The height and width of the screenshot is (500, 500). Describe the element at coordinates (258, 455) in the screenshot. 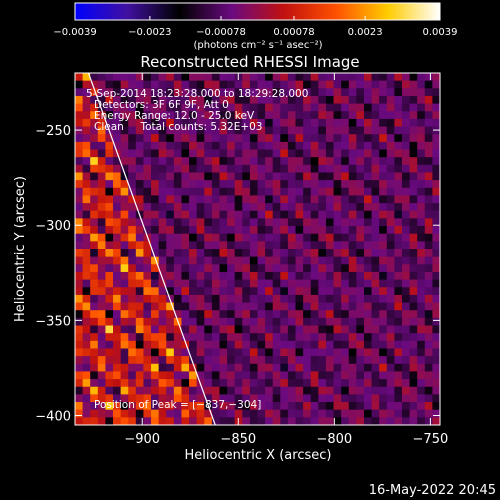

I see `x-axis-title: Heliocentric X (arcsec)` at that location.